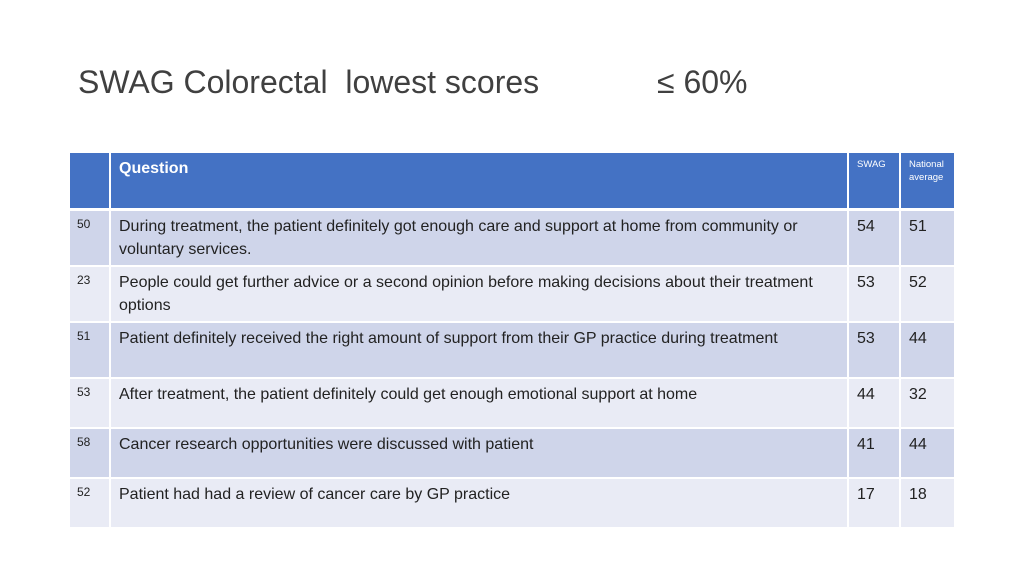 This screenshot has width=1024, height=576. I want to click on question-number: 52, so click(90, 503).